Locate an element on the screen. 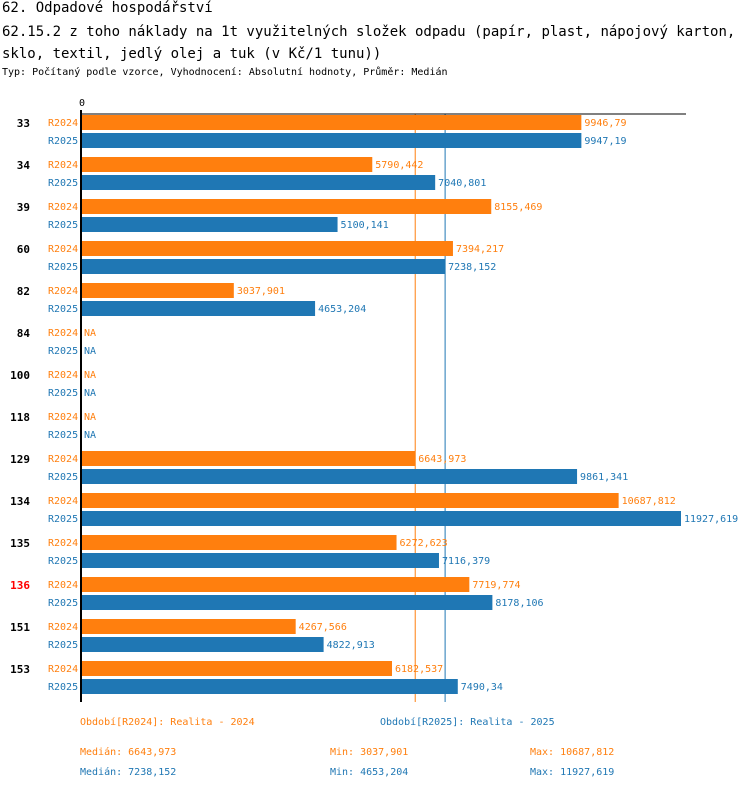 Image resolution: width=750 pixels, height=792 pixels. bar-39-r2024 is located at coordinates (286, 206).